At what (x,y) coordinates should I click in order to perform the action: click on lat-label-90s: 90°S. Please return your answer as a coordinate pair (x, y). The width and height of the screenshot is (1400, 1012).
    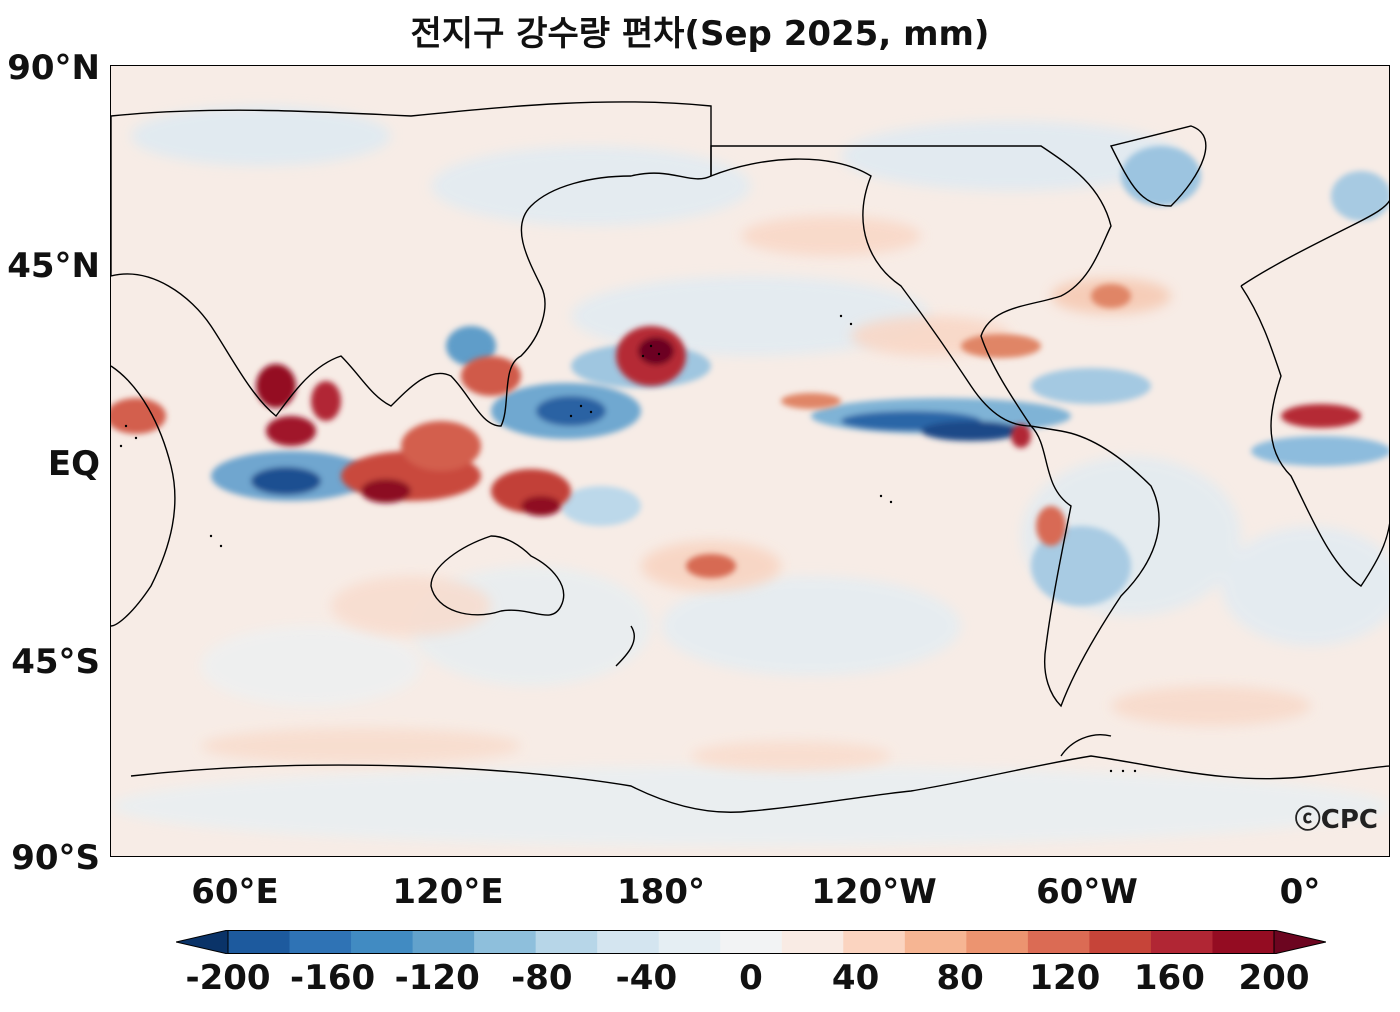
    Looking at the image, I should click on (55, 858).